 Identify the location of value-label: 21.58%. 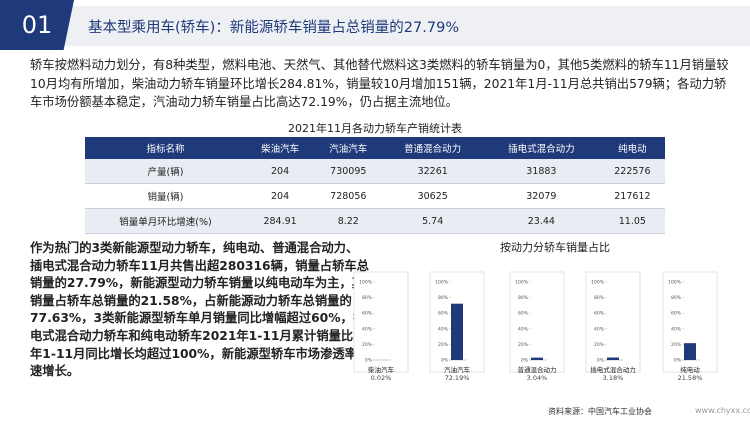
(690, 378).